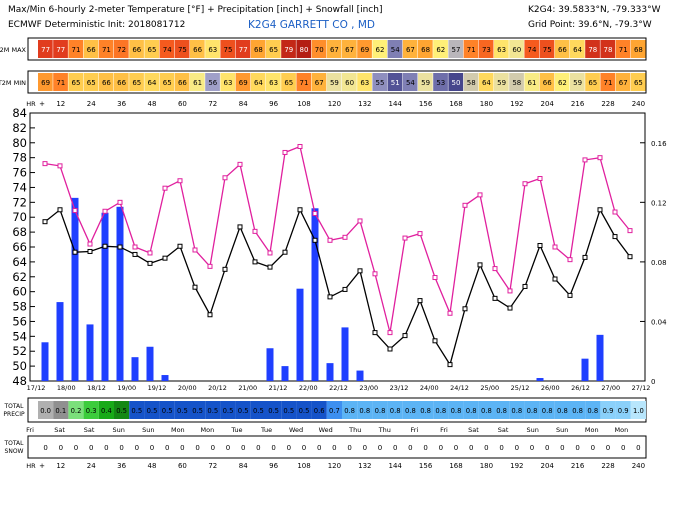 This screenshot has width=676, height=507. I want to click on day-label: Sun, so click(532, 430).